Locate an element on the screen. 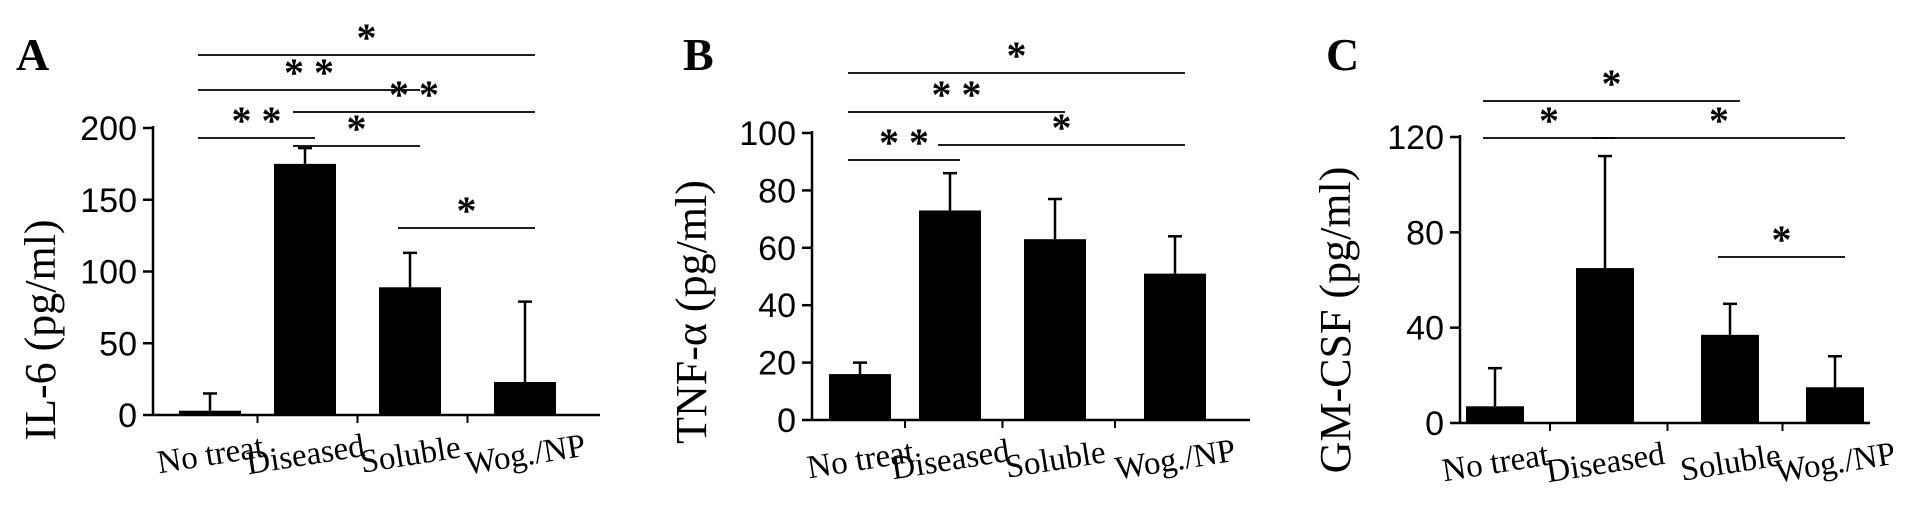 The width and height of the screenshot is (1925, 528). panel-a-y-tick-label: 100 is located at coordinates (108, 273).